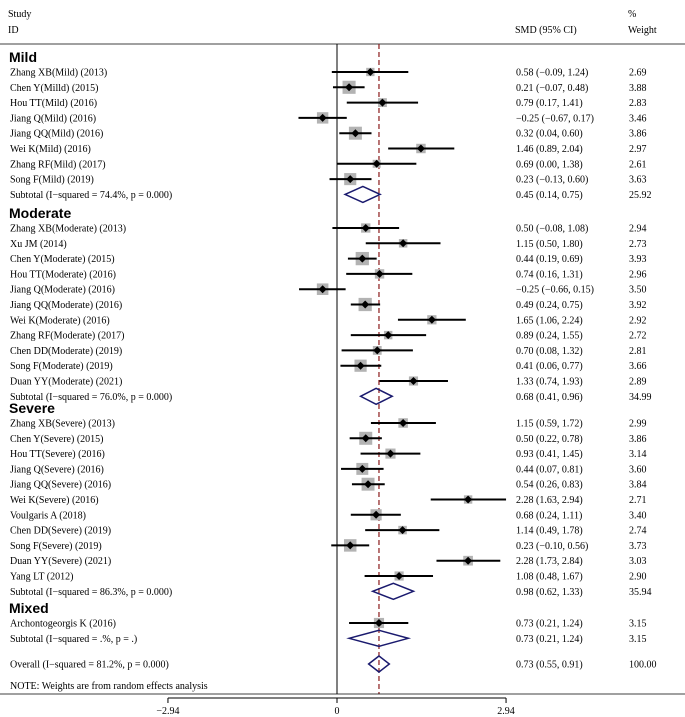 This screenshot has height=717, width=685. What do you see at coordinates (546, 30) in the screenshot?
I see `header-effect: SMD (95% CI)` at bounding box center [546, 30].